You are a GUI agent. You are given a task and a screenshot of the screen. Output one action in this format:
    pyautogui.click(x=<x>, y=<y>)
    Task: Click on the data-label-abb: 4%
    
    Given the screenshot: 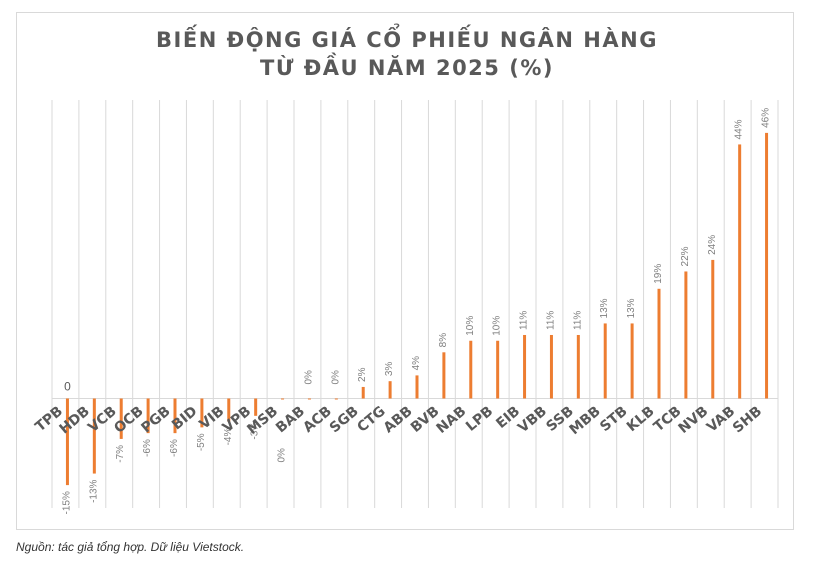 What is the action you would take?
    pyautogui.click(x=416, y=363)
    